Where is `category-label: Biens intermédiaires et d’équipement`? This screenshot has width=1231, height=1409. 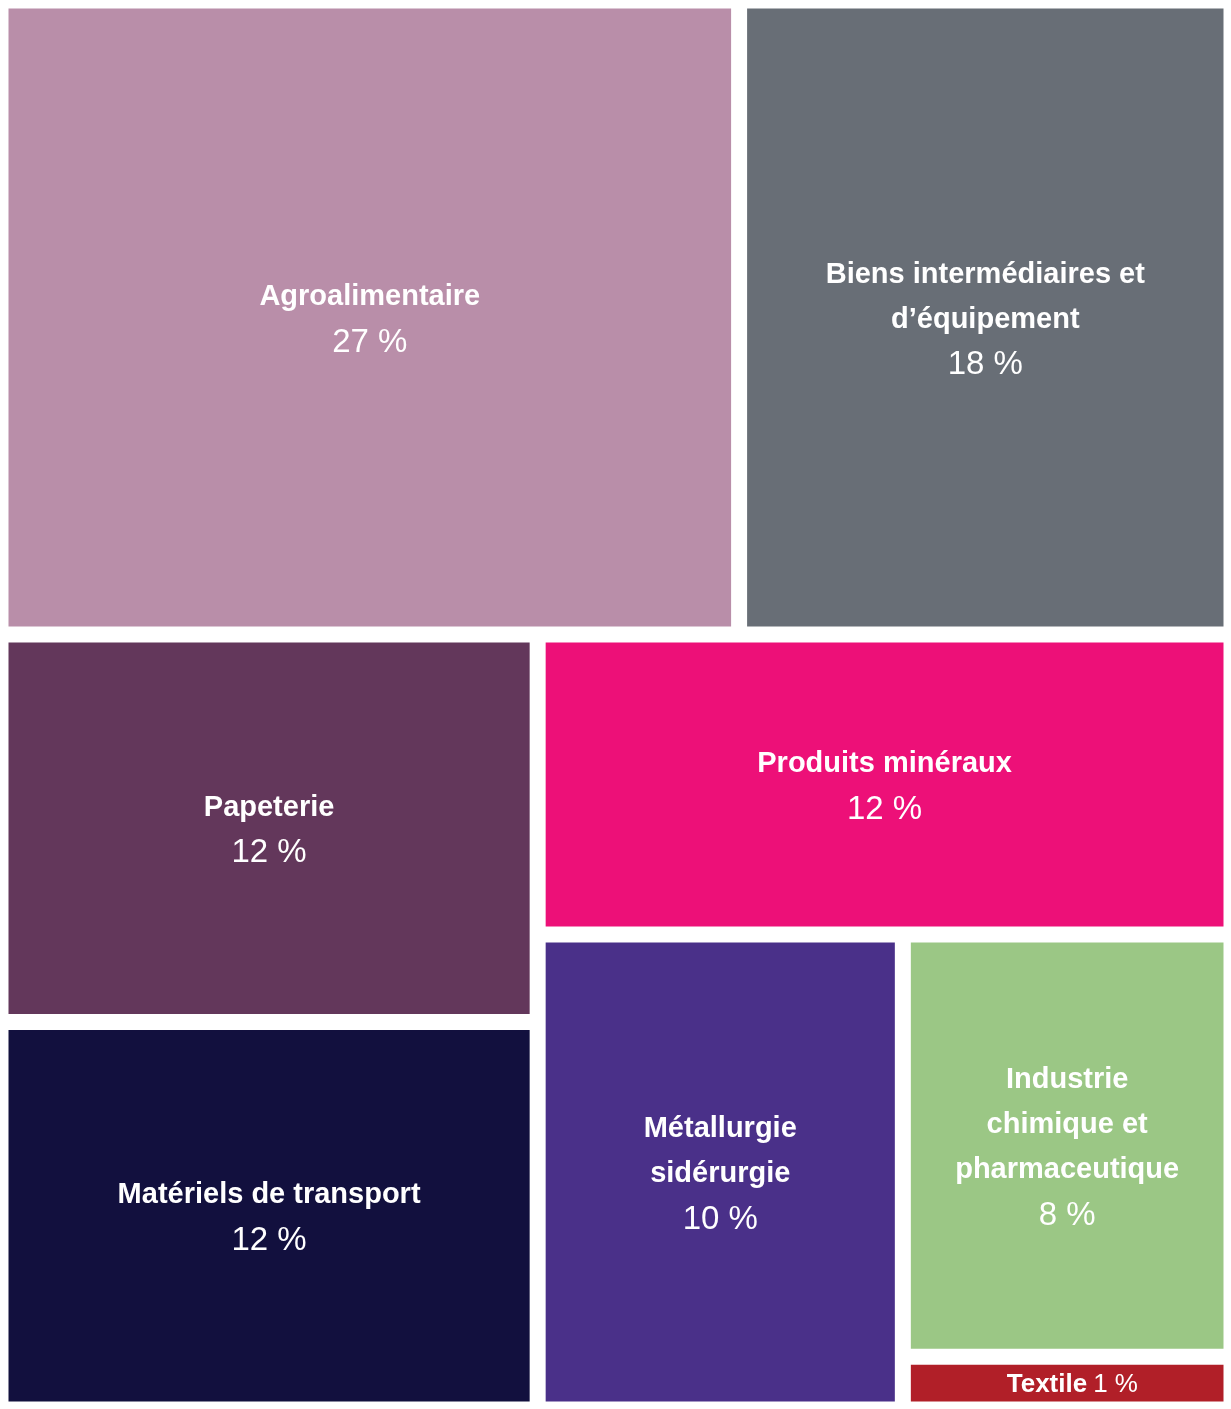 category-label: Biens intermédiaires et d’équipement is located at coordinates (985, 295).